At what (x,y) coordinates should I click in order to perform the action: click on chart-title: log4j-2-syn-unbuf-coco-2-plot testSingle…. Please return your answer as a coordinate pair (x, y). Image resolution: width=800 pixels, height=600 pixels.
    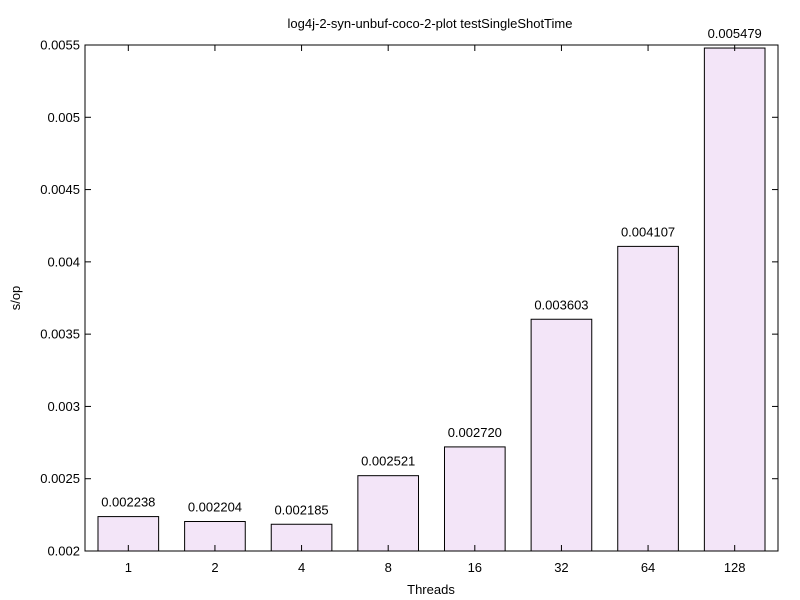
    Looking at the image, I should click on (430, 23).